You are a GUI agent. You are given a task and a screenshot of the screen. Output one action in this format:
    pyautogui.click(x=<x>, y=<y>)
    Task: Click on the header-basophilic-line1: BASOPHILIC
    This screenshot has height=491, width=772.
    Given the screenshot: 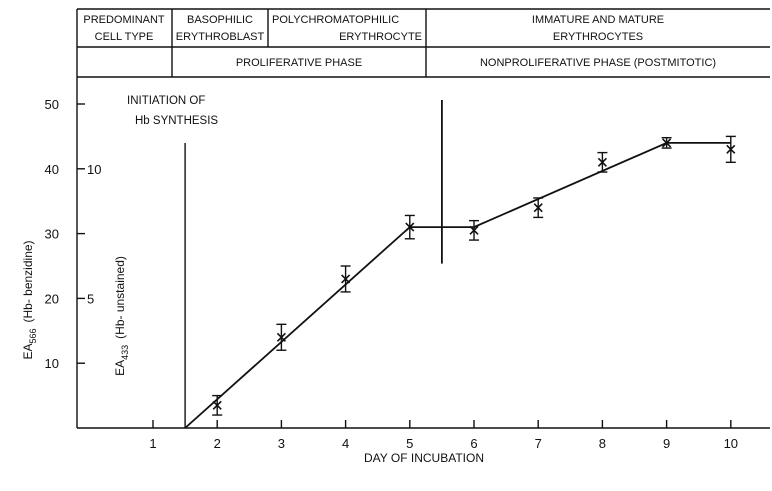 What is the action you would take?
    pyautogui.click(x=220, y=20)
    